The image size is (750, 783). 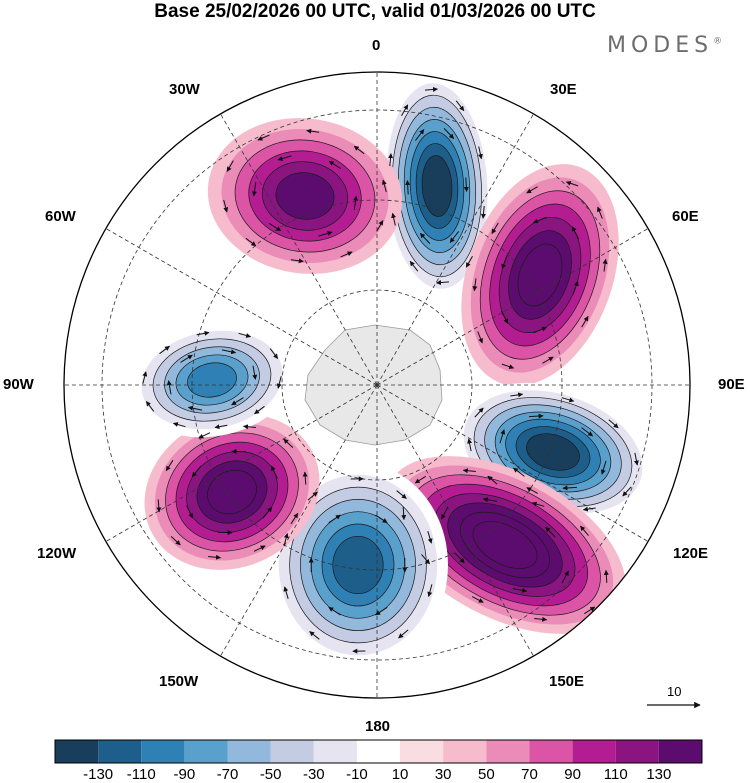 What do you see at coordinates (179, 681) in the screenshot?
I see `lon-label-150w: 150W` at bounding box center [179, 681].